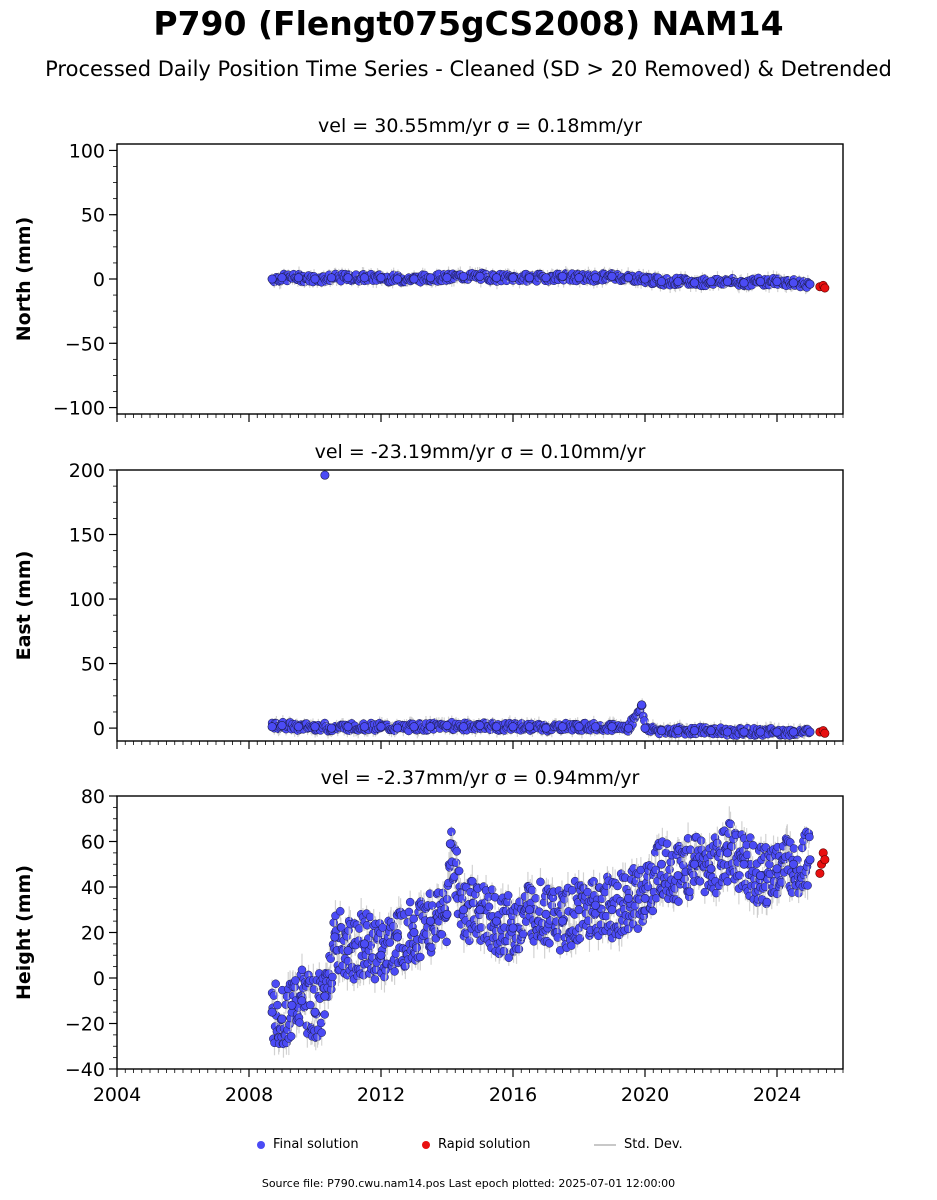 The image size is (937, 1200). Describe the element at coordinates (825, 288) in the screenshot. I see `rapid-point-north` at that location.